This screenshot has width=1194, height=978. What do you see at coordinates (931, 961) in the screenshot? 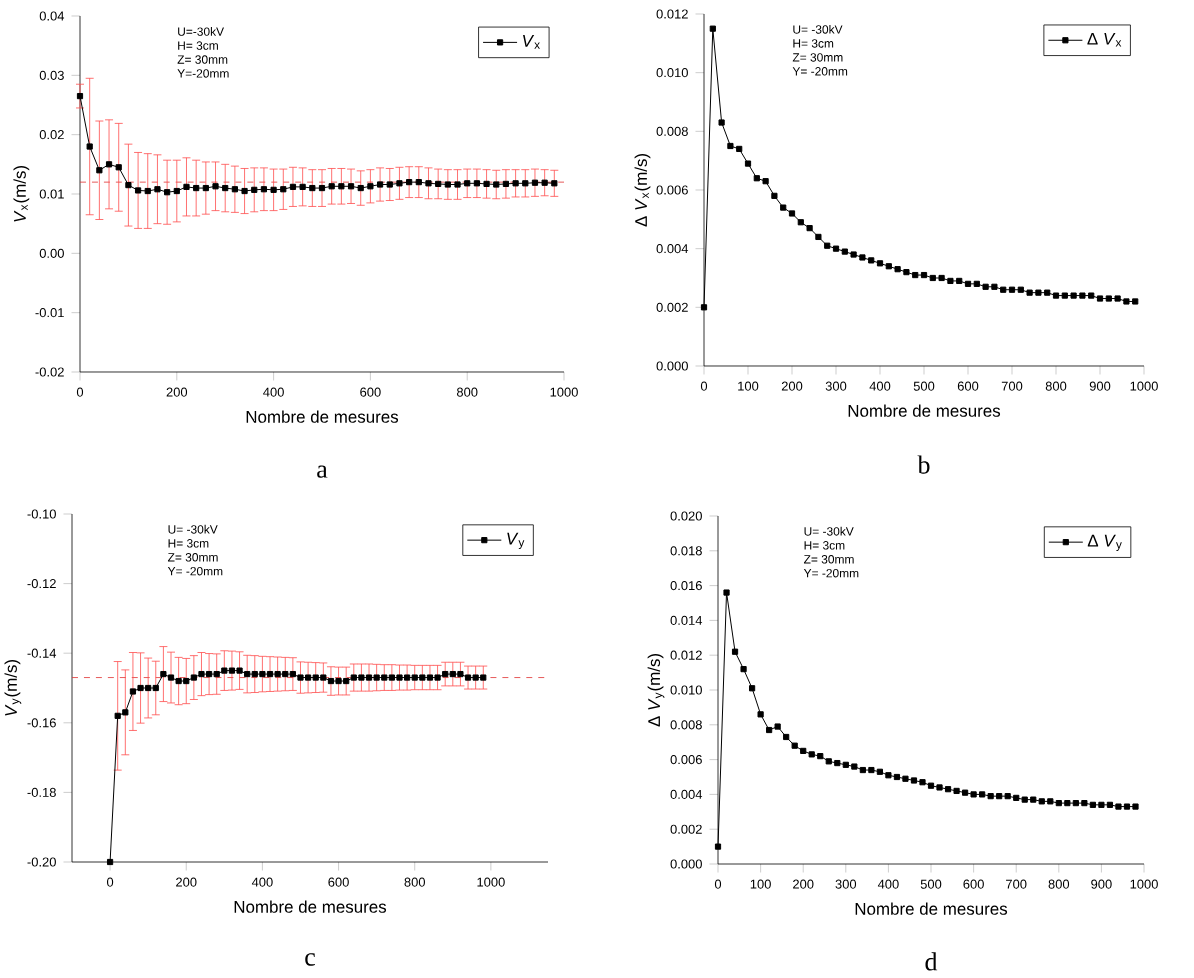
I see `text: d` at bounding box center [931, 961].